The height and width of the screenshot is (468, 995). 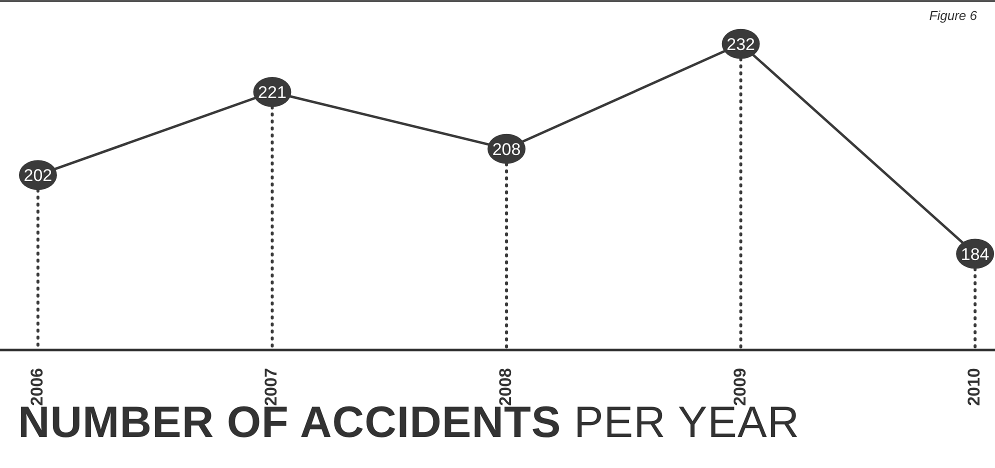 I want to click on data-label: 202, so click(x=38, y=176).